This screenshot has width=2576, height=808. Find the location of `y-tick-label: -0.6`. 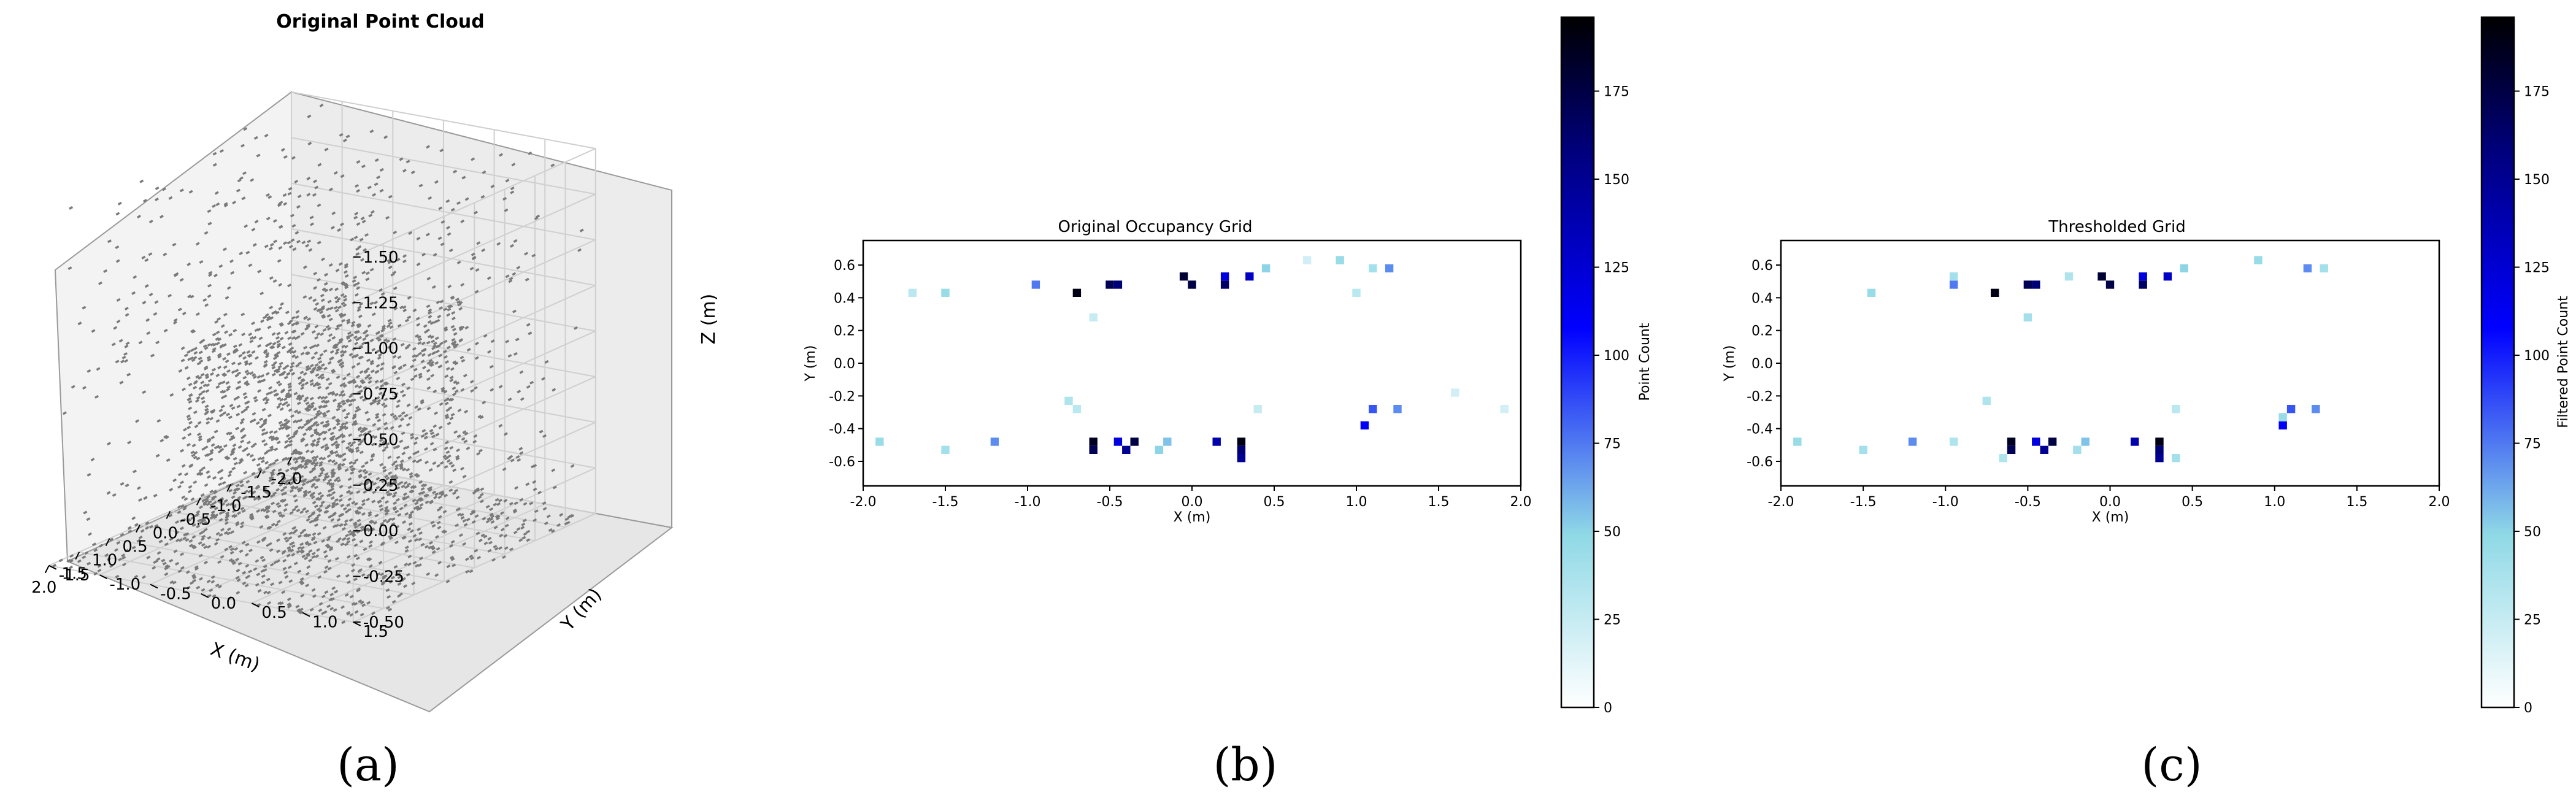

y-tick-label: -0.6 is located at coordinates (842, 462).